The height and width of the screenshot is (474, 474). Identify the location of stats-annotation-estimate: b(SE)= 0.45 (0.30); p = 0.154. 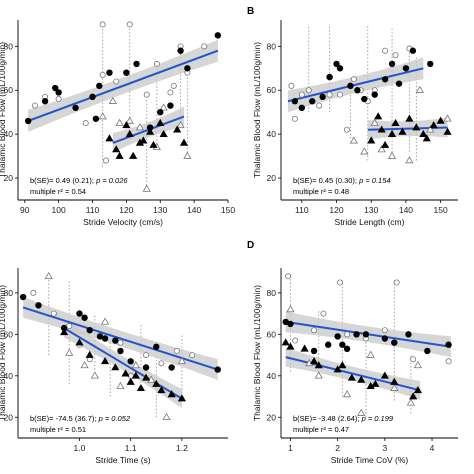
(342, 180).